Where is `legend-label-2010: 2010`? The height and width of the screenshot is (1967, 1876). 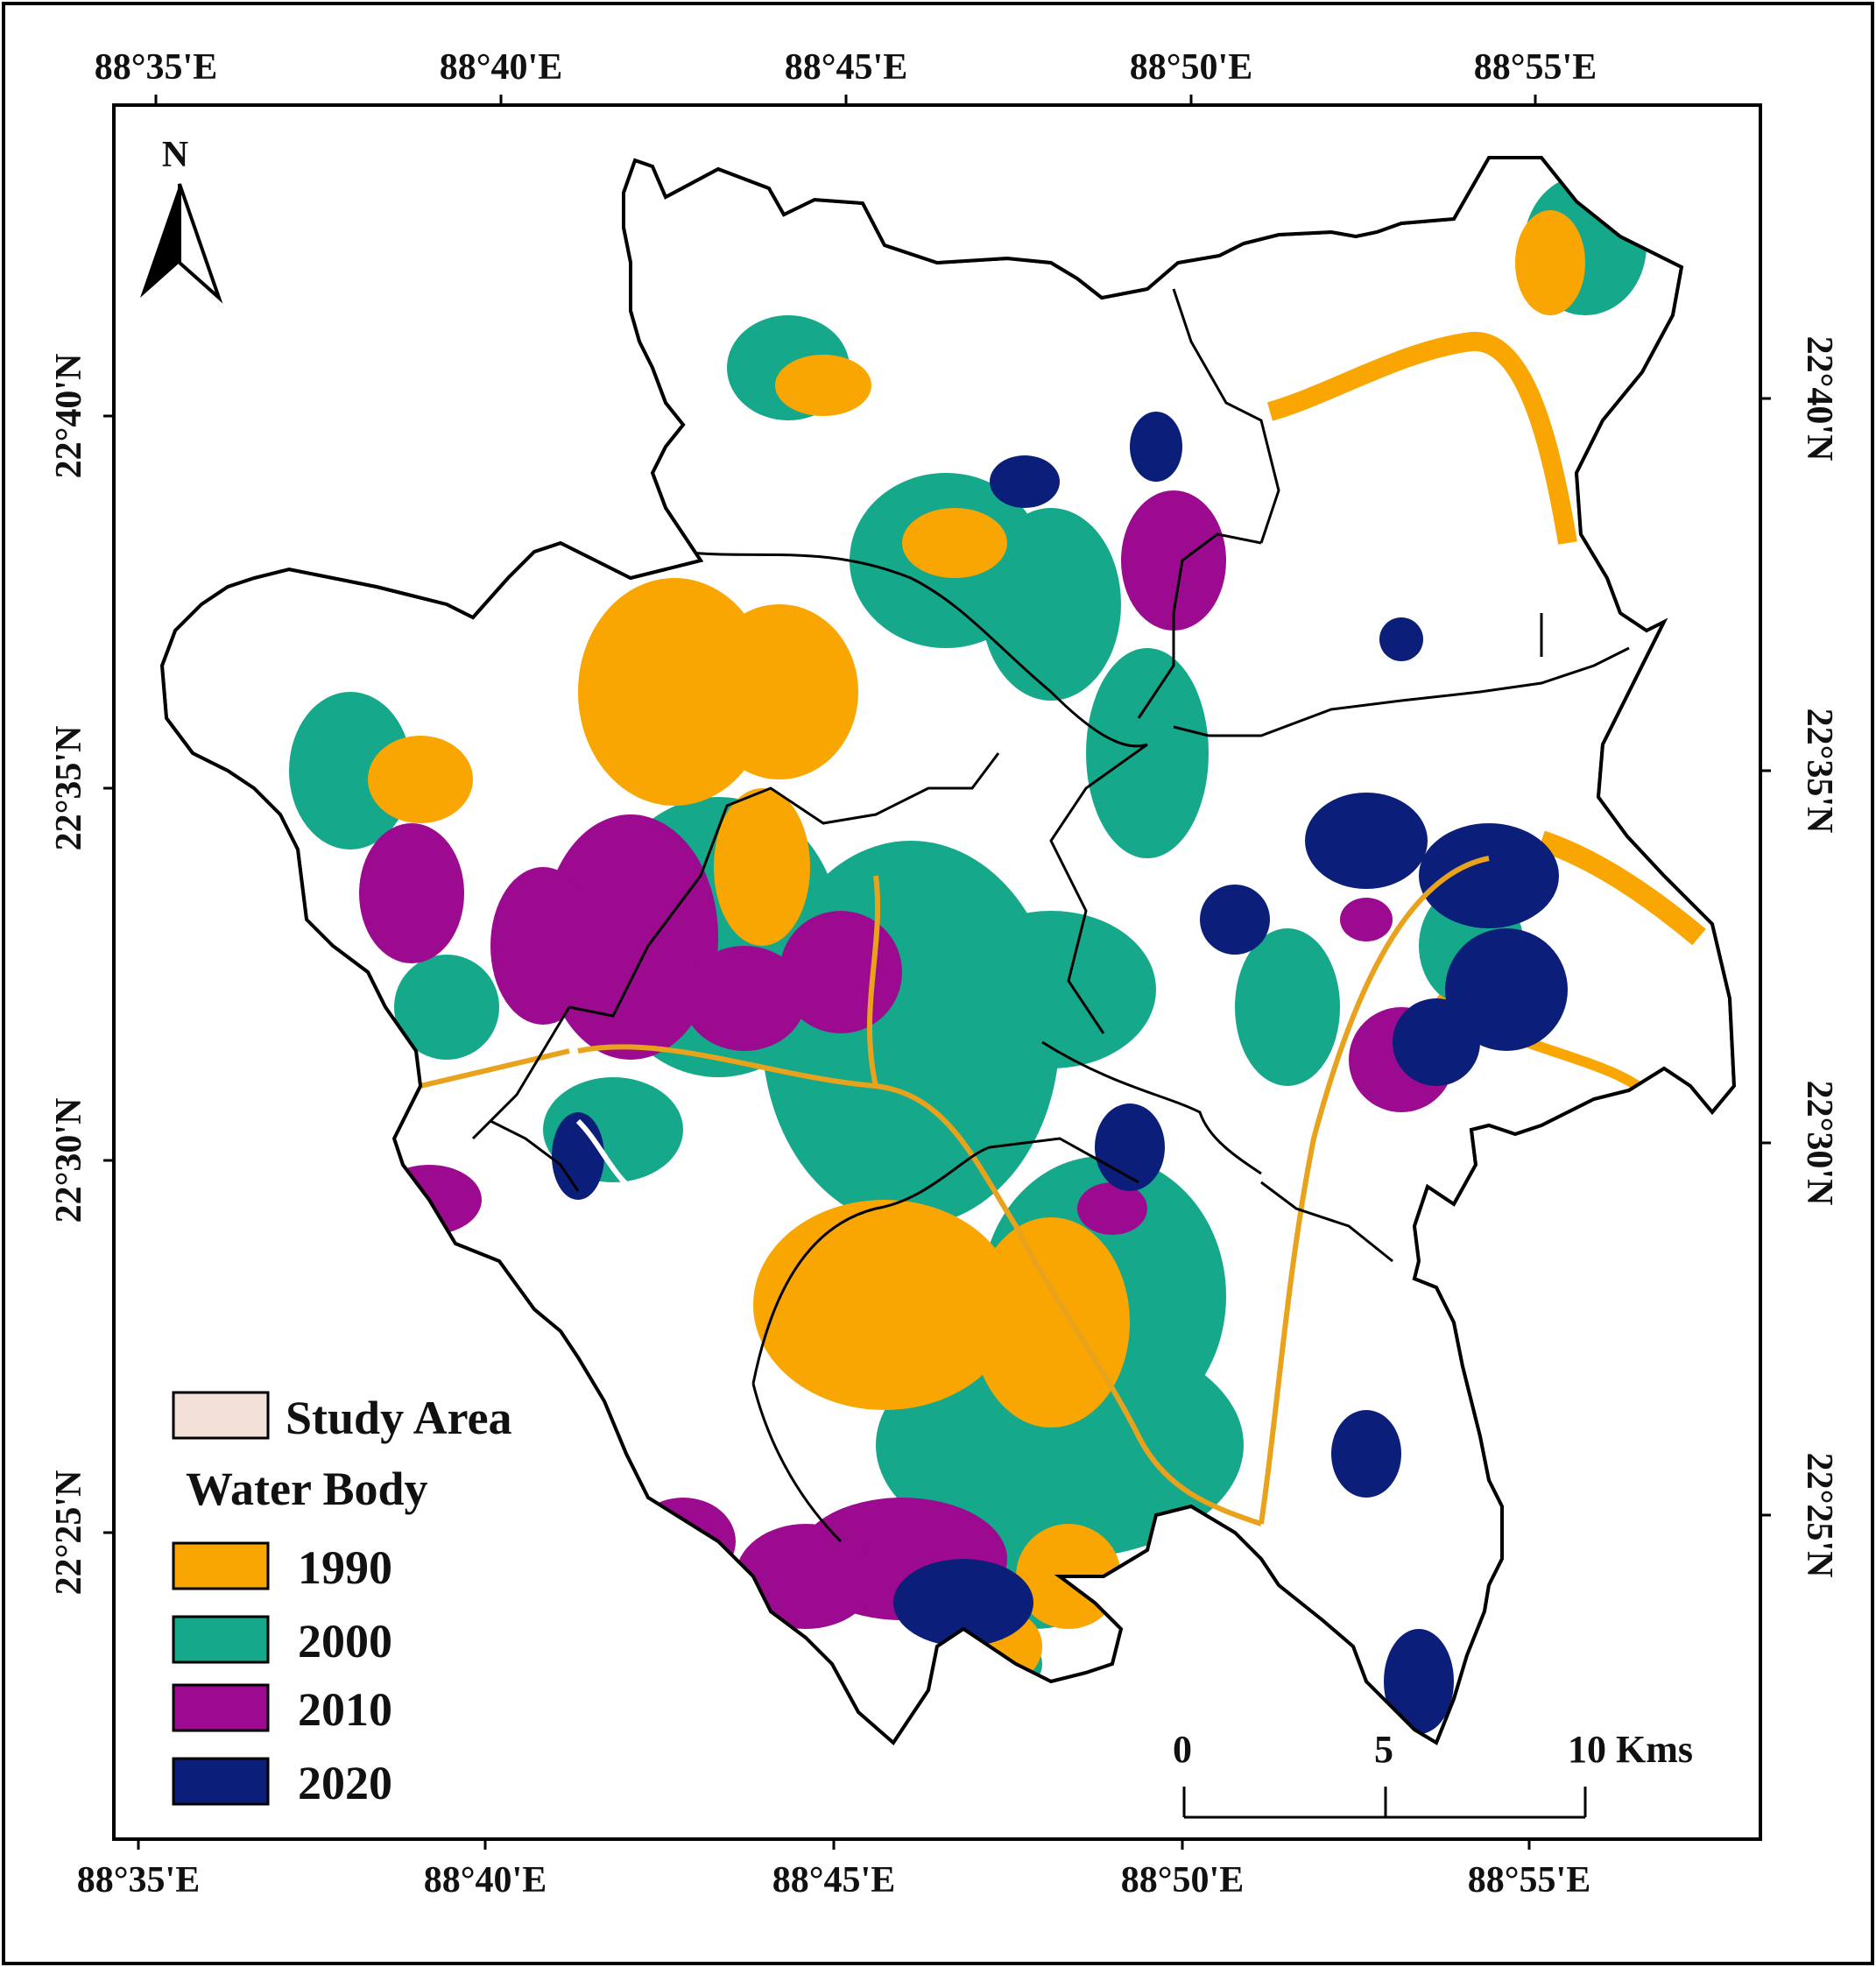
legend-label-2010: 2010 is located at coordinates (345, 1709).